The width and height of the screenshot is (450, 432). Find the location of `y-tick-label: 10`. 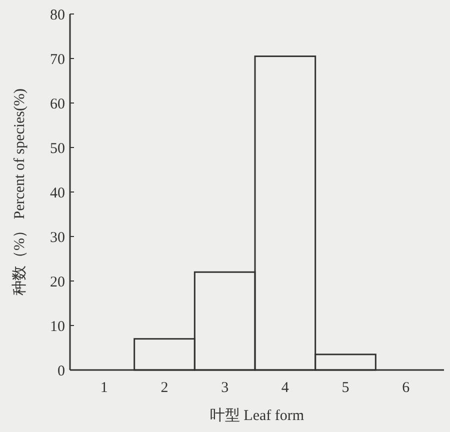

y-tick-label: 10 is located at coordinates (57, 326).